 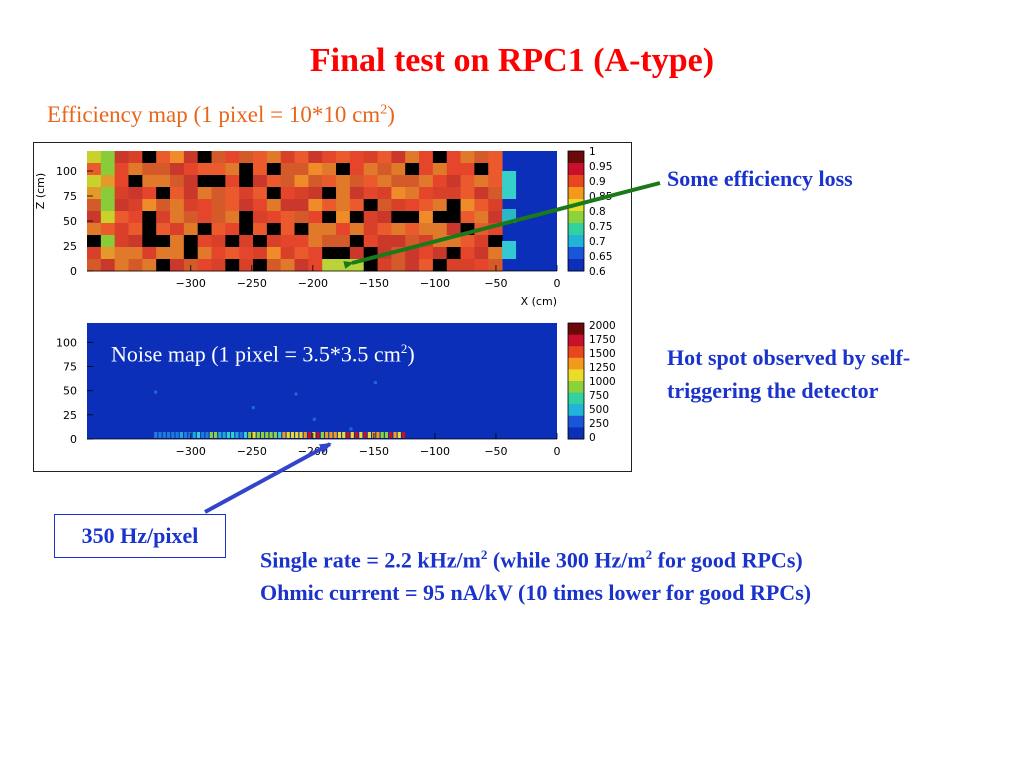 What do you see at coordinates (557, 451) in the screenshot?
I see `noise-x-tick-label: 0` at bounding box center [557, 451].